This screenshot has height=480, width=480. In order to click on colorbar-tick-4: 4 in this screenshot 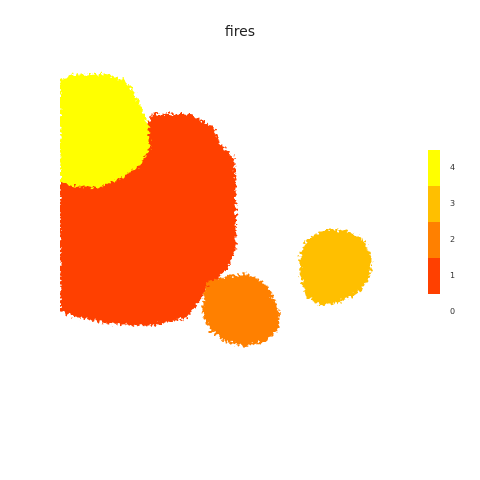, I will do `click(452, 167)`.